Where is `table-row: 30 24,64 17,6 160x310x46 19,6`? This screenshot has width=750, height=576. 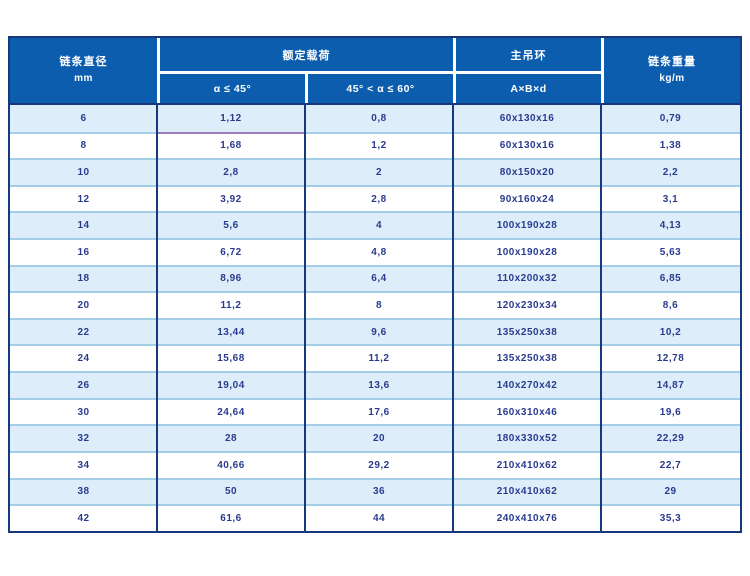 table-row: 30 24,64 17,6 160x310x46 19,6 is located at coordinates (375, 411).